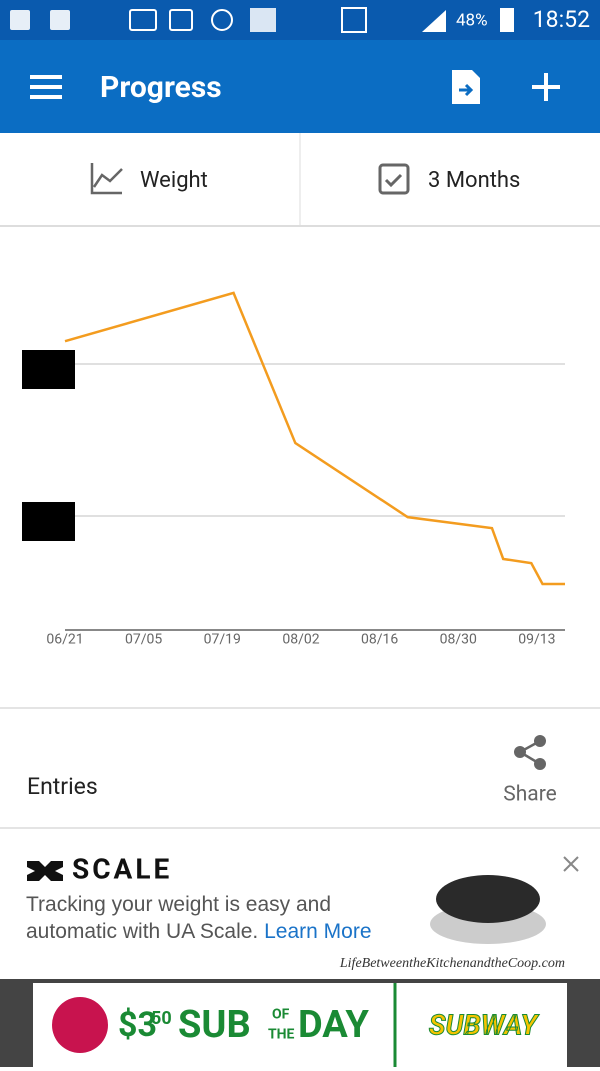 The height and width of the screenshot is (1071, 600). I want to click on banner: $3 50 SUB OF THE DAY SUBWAY, so click(300, 1023).